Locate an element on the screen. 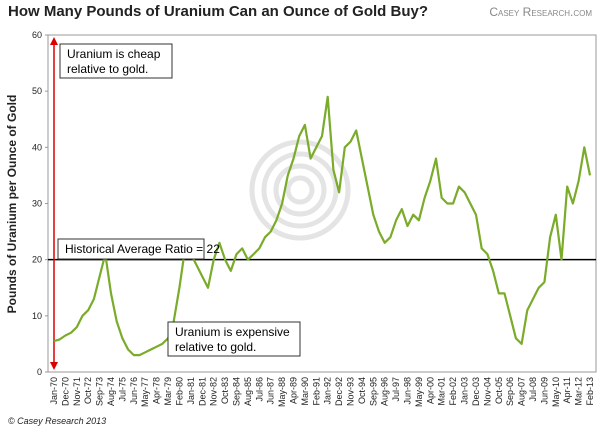 Image resolution: width=600 pixels, height=437 pixels. x-tick-label: Dec-92 is located at coordinates (339, 391).